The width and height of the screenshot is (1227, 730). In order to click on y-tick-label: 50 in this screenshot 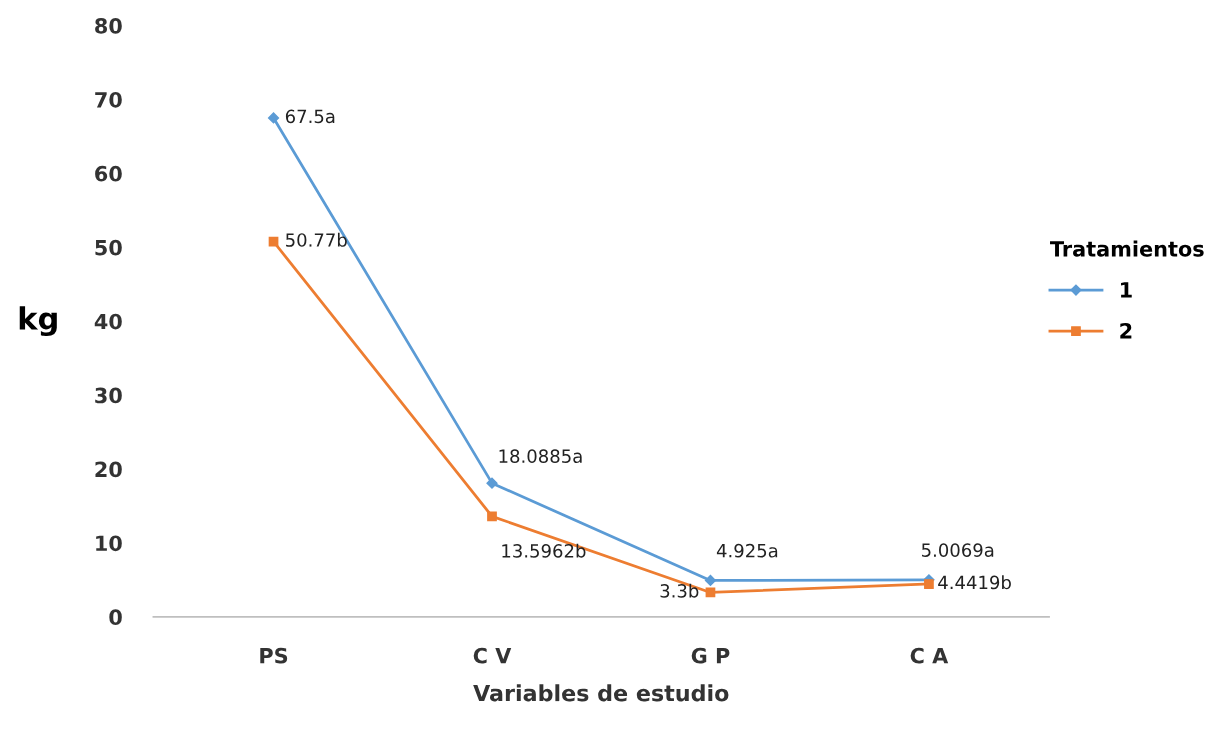, I will do `click(108, 247)`.